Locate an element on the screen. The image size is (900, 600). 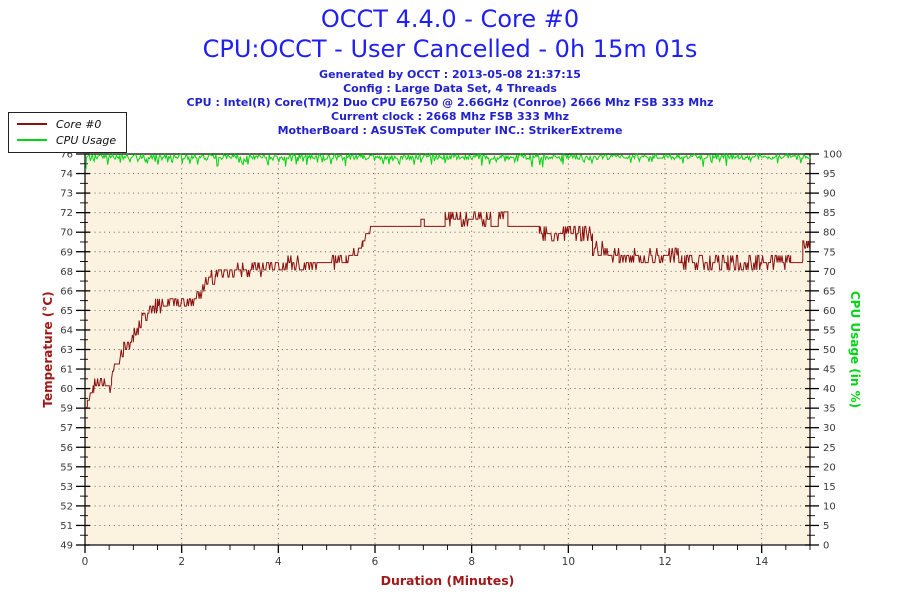
svg-text: 6 is located at coordinates (375, 562).